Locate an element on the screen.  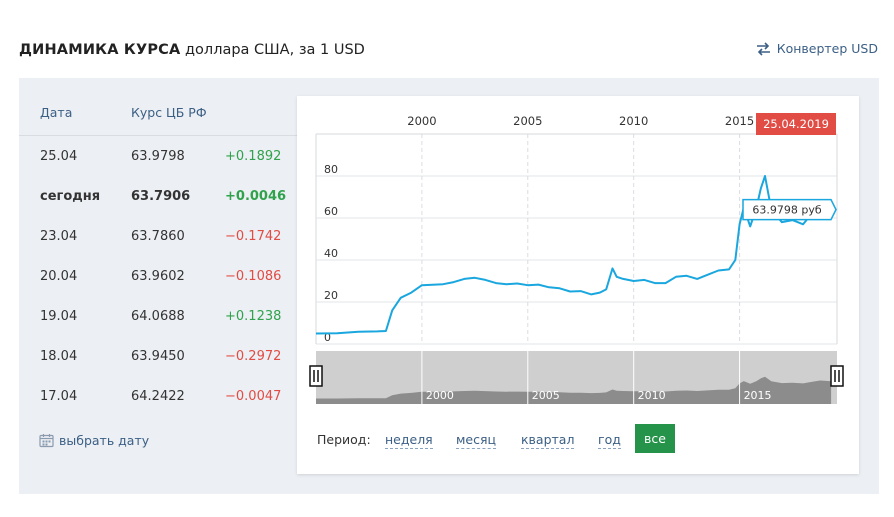
row-date: 17.04 is located at coordinates (59, 396).